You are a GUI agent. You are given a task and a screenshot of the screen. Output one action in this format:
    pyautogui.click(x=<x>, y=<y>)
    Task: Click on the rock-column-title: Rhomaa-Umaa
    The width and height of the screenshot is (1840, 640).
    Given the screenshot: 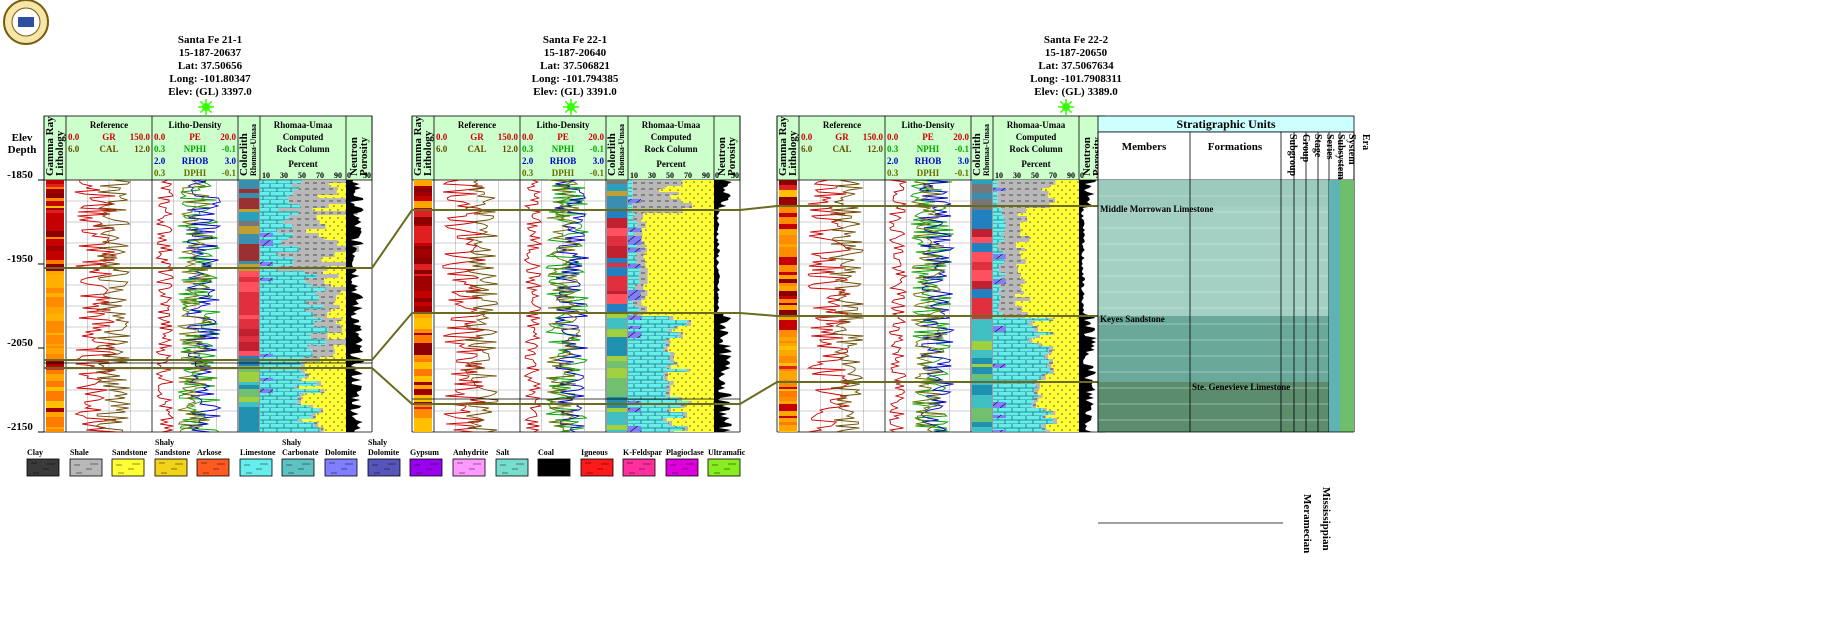 What is the action you would take?
    pyautogui.click(x=303, y=125)
    